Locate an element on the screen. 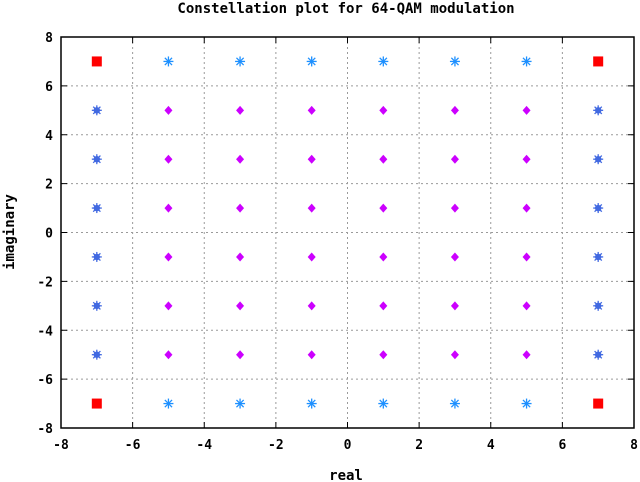 This screenshot has width=640, height=482. x-tick-label: 2 is located at coordinates (419, 445).